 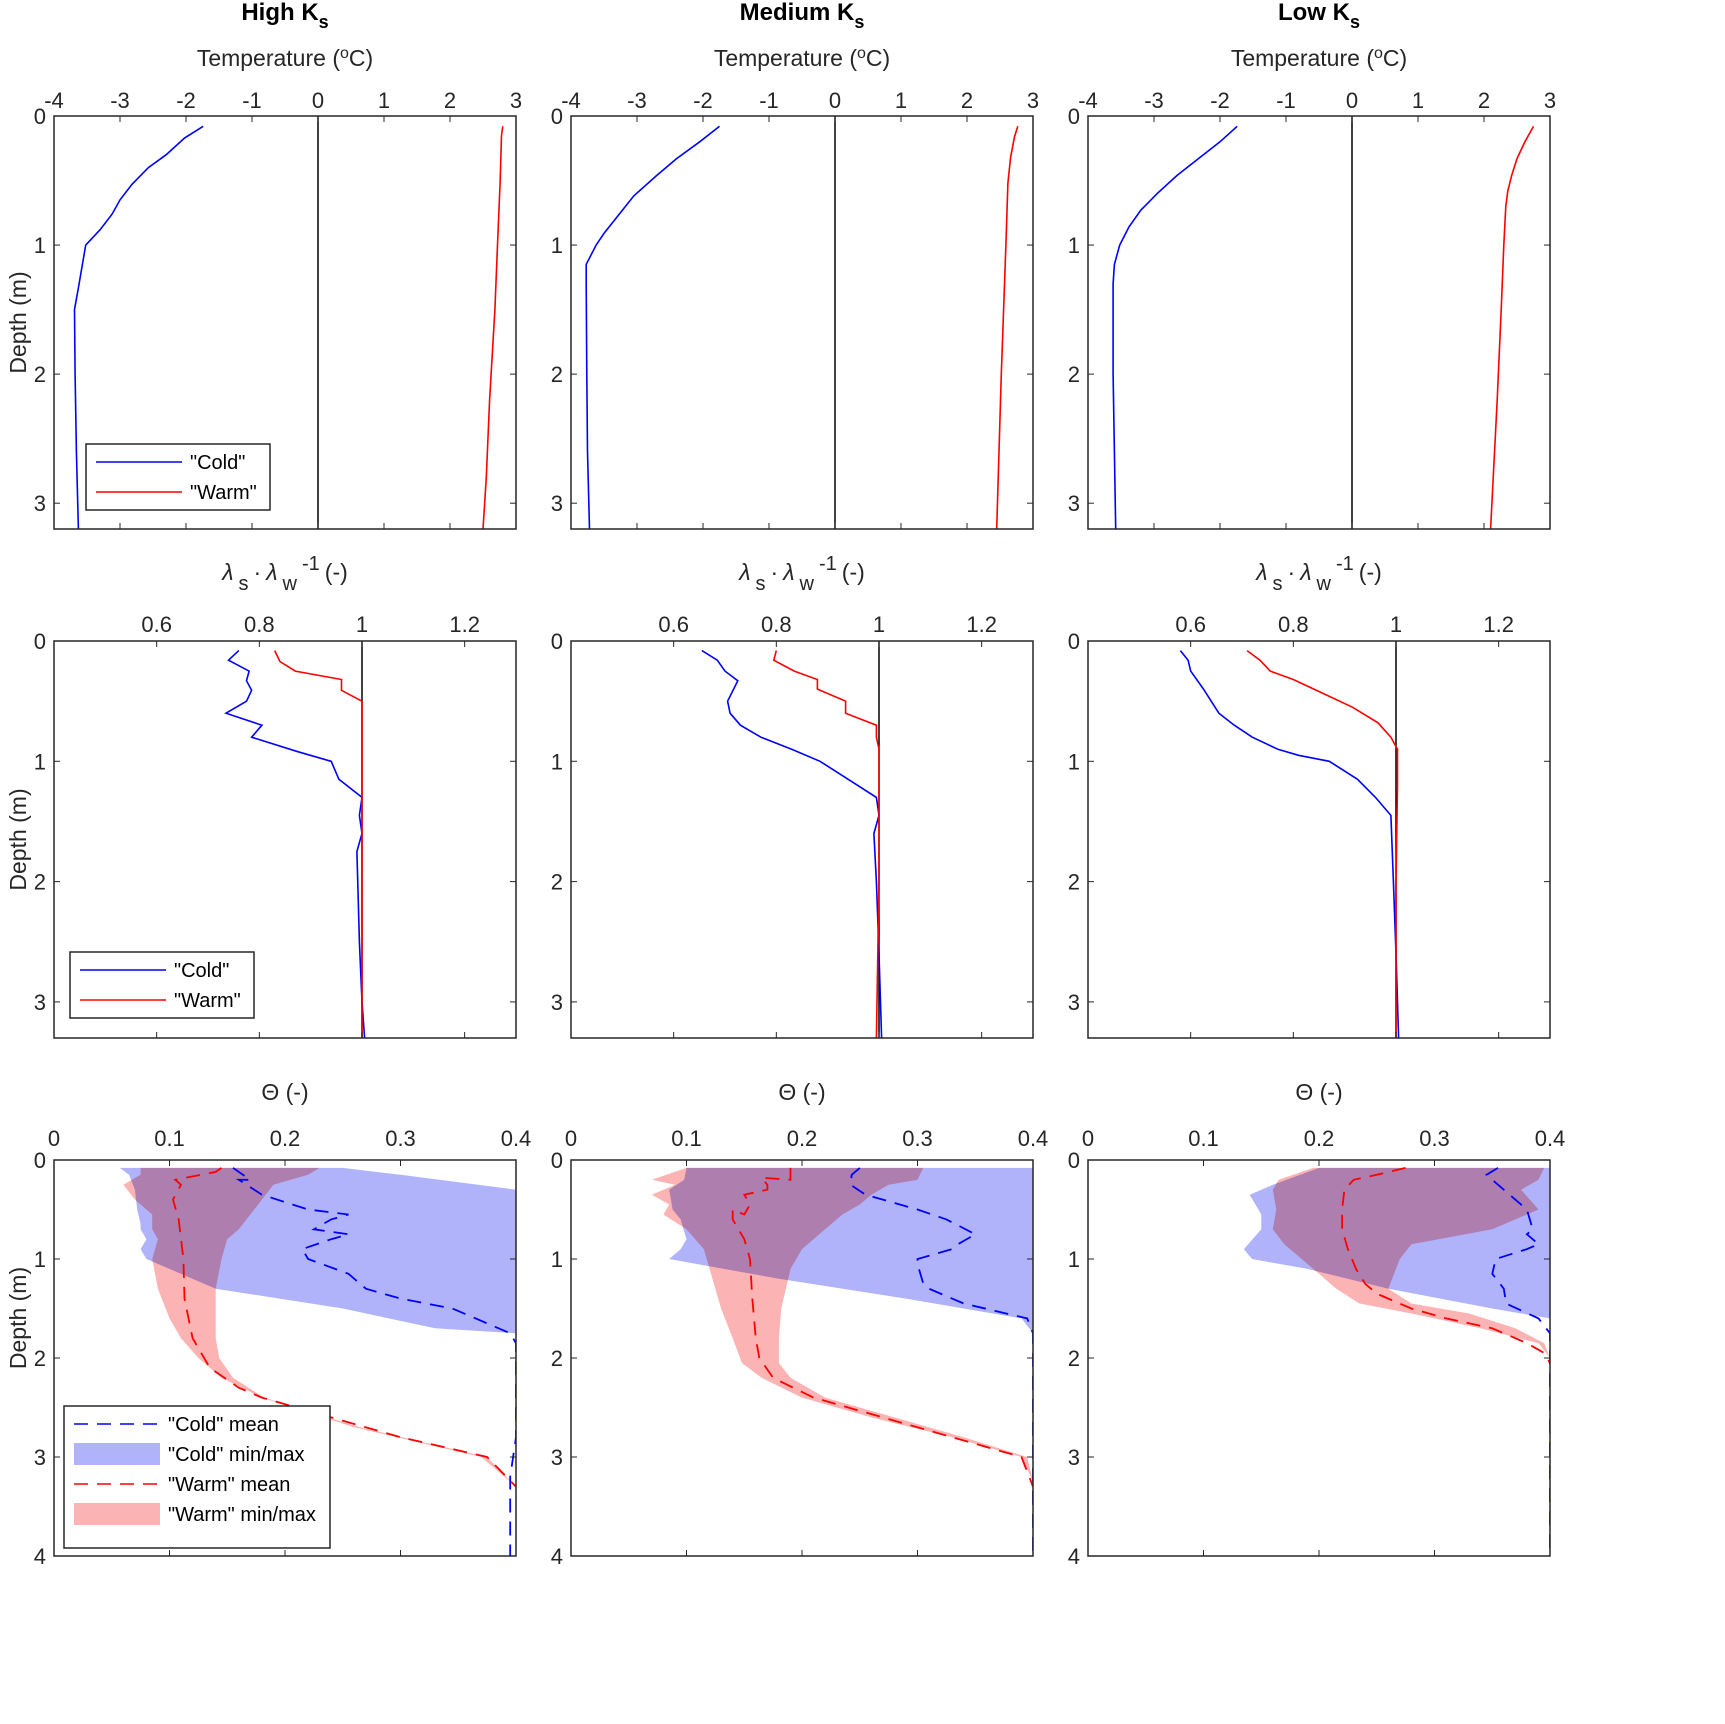 I want to click on x-tick-label: -3, so click(x=120, y=100).